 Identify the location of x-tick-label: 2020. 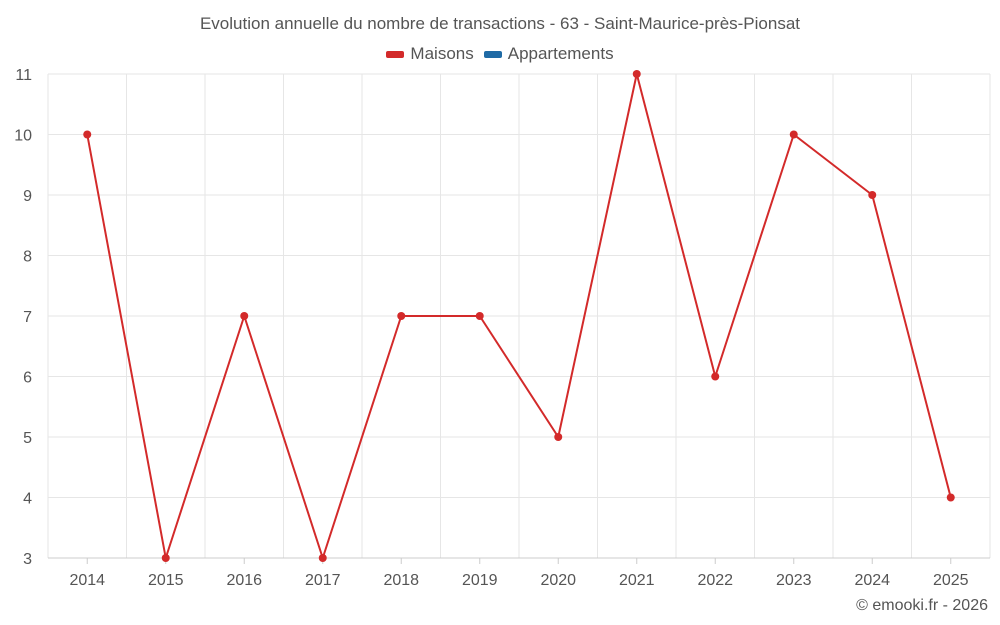
(558, 580).